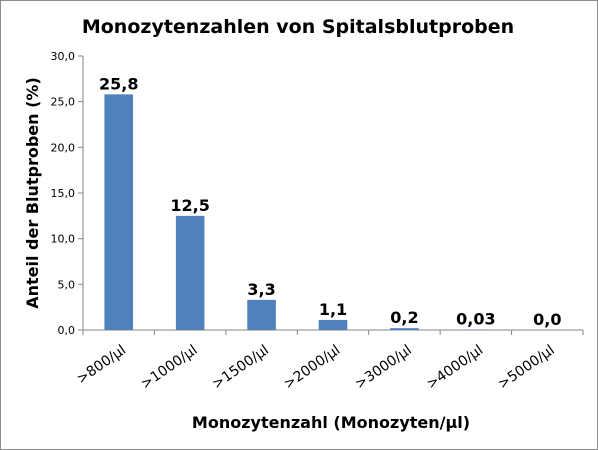 The height and width of the screenshot is (450, 598). I want to click on x-tick-label: >800/µl, so click(101, 364).